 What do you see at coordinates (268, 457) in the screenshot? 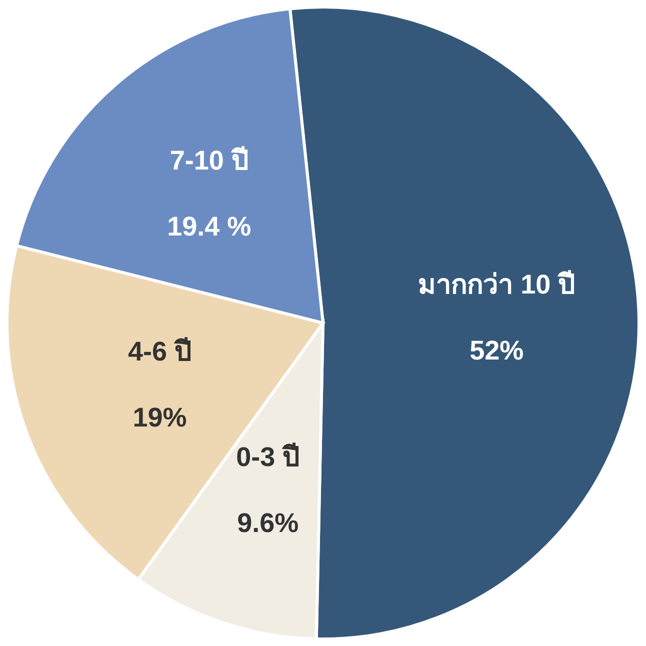
I see `slice-label: 0-3 ปี` at bounding box center [268, 457].